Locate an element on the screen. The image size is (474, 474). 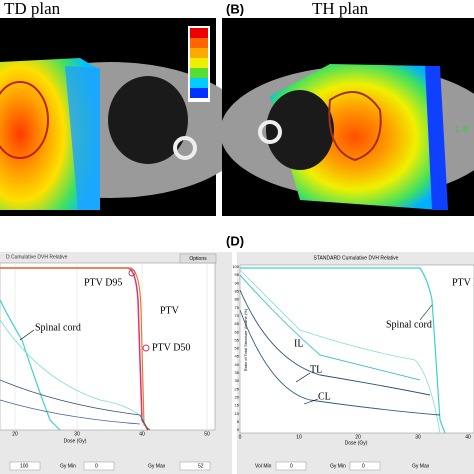
y-tick-label: 65 is located at coordinates (237, 323).